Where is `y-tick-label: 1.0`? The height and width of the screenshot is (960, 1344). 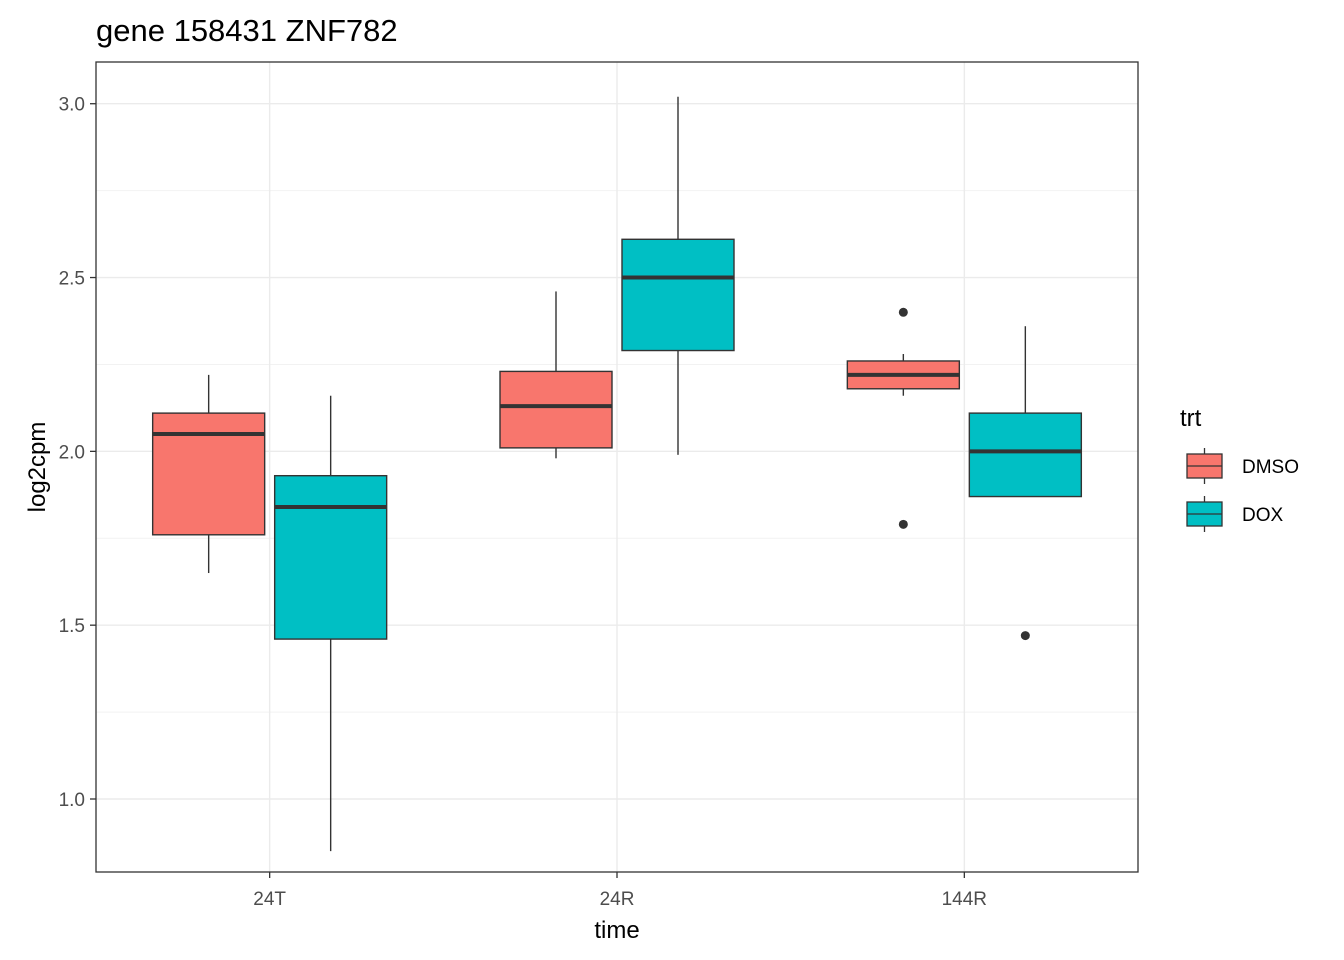
y-tick-label: 1.0 is located at coordinates (72, 800).